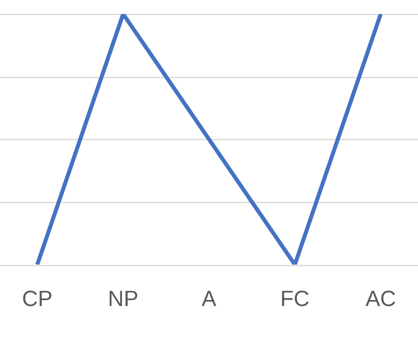 Image resolution: width=418 pixels, height=339 pixels. Describe the element at coordinates (295, 298) in the screenshot. I see `x-tick-label: FC` at that location.